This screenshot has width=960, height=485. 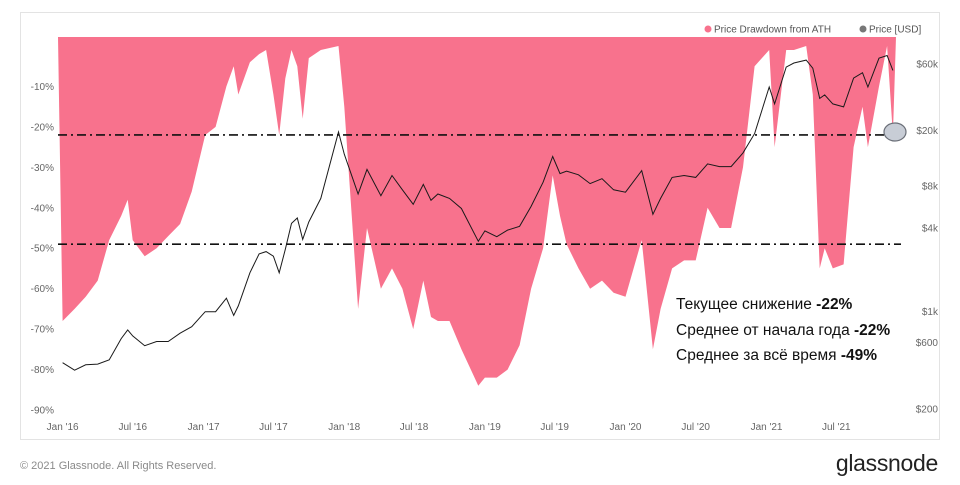 I want to click on y-right-tick-label: $8k, so click(x=930, y=186).